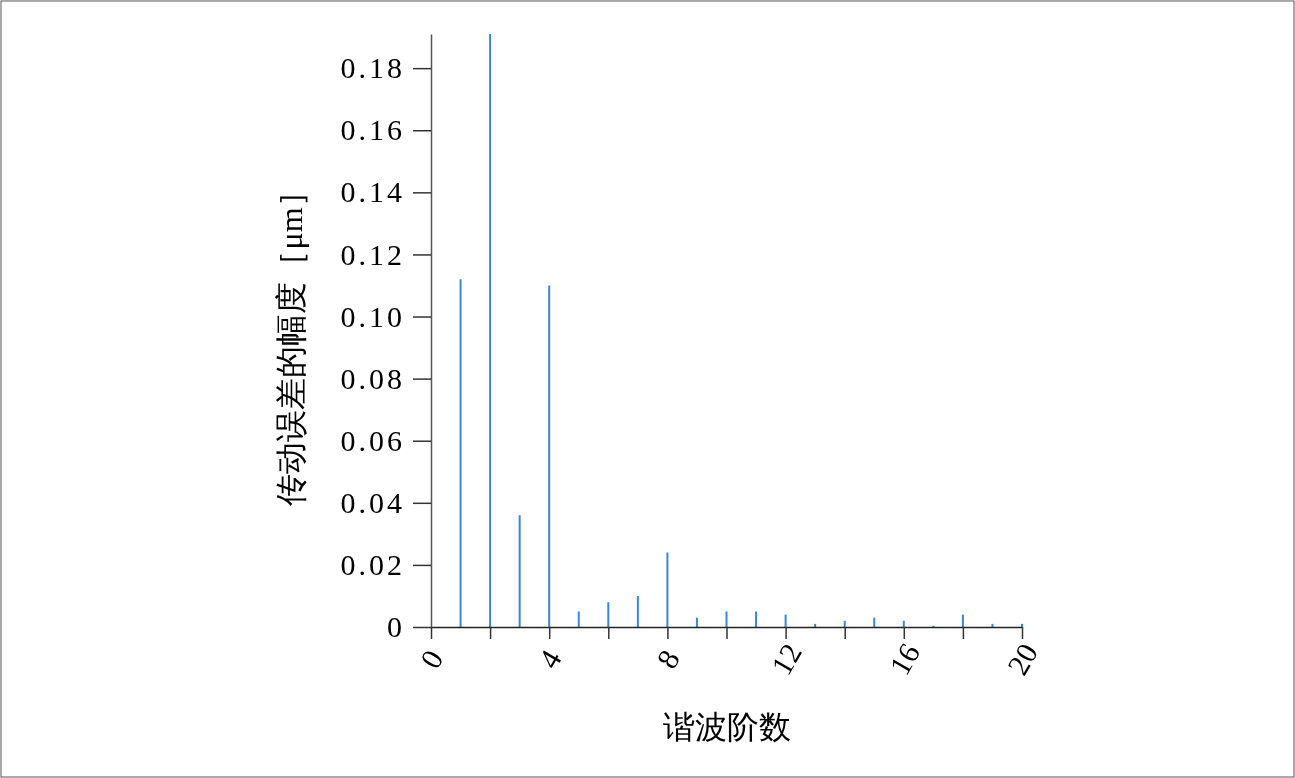 This screenshot has height=778, width=1295. Describe the element at coordinates (372, 565) in the screenshot. I see `y-tick-label: 0.02` at that location.